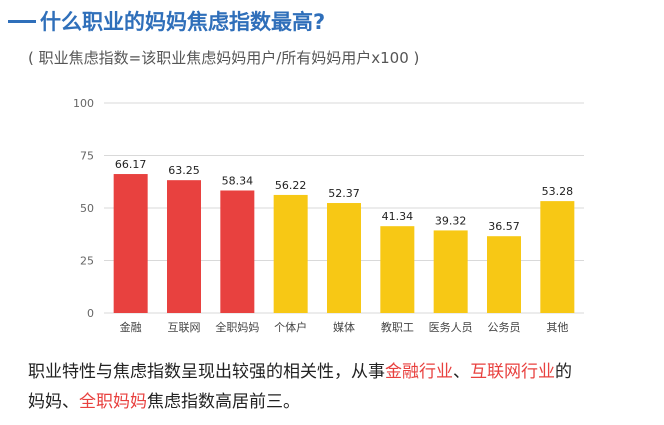 Image resolution: width=664 pixels, height=425 pixels. Describe the element at coordinates (291, 185) in the screenshot. I see `data-label: 56.22` at that location.